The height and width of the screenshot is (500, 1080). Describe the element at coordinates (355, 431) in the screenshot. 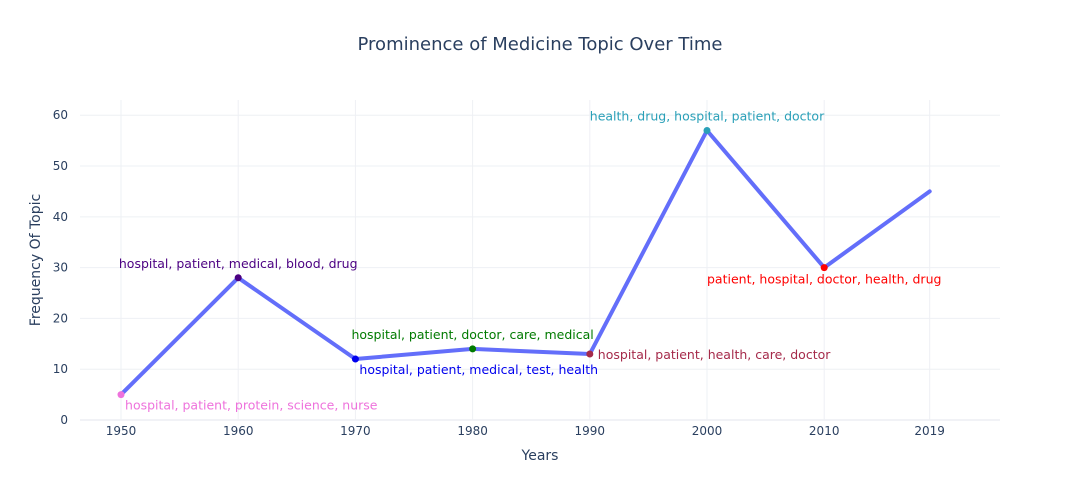

I see `x-tick-label: 1970` at that location.